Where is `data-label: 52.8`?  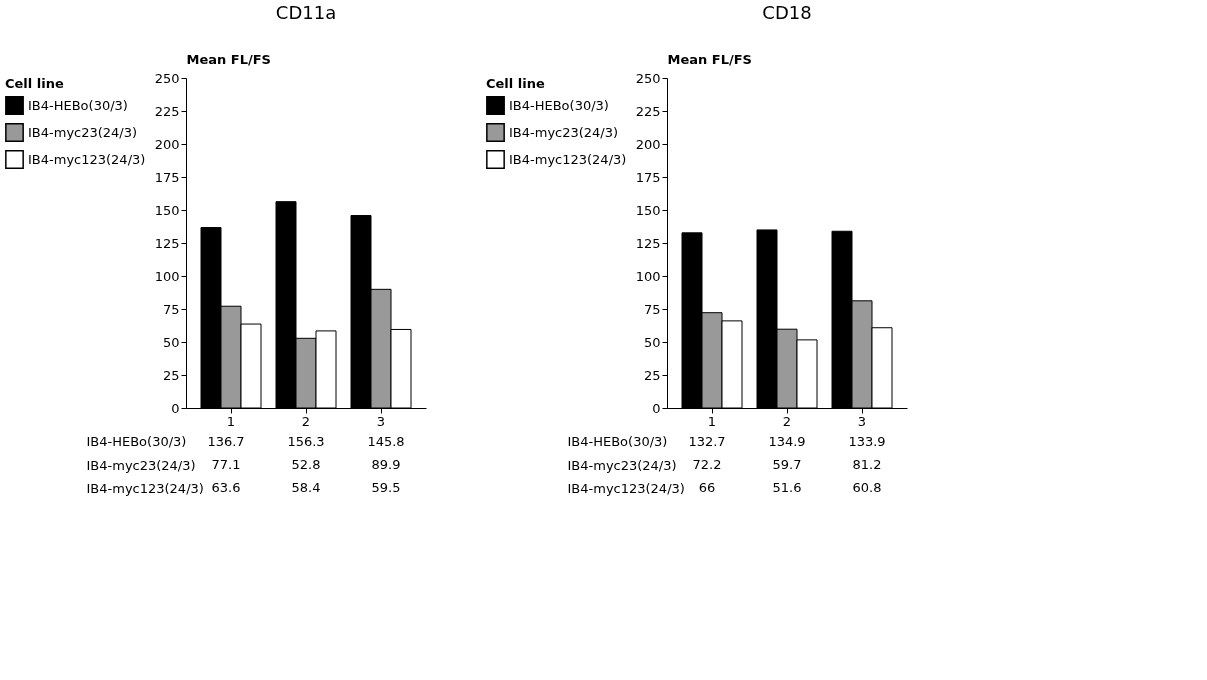 data-label: 52.8 is located at coordinates (306, 464).